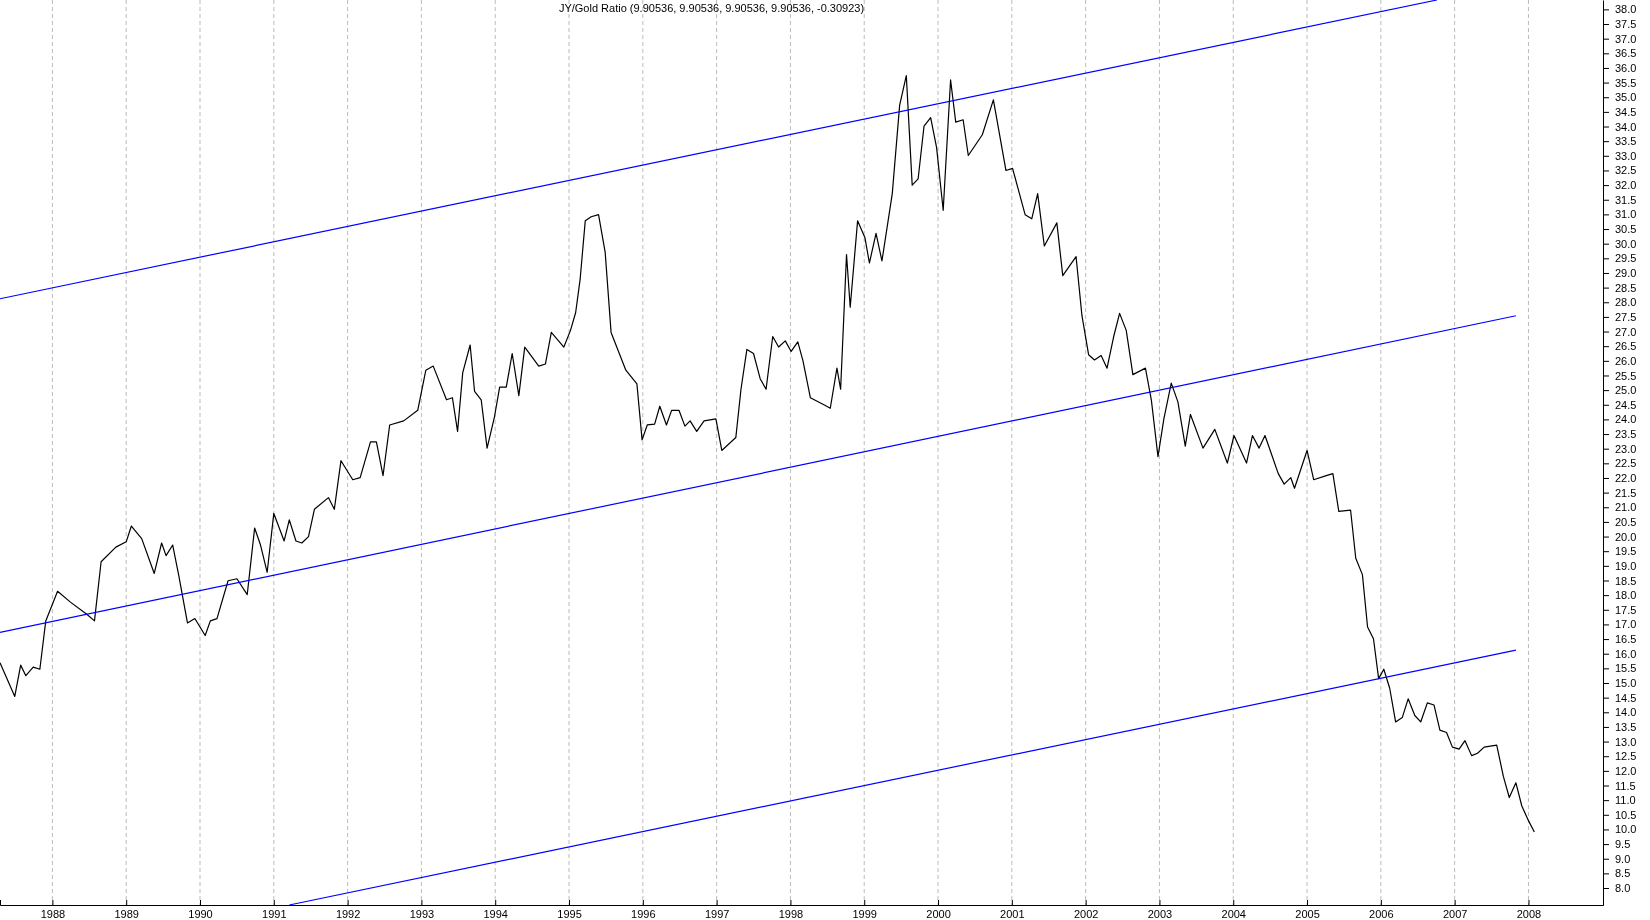 The height and width of the screenshot is (920, 1650). I want to click on x-tick-label: 1990, so click(200, 913).